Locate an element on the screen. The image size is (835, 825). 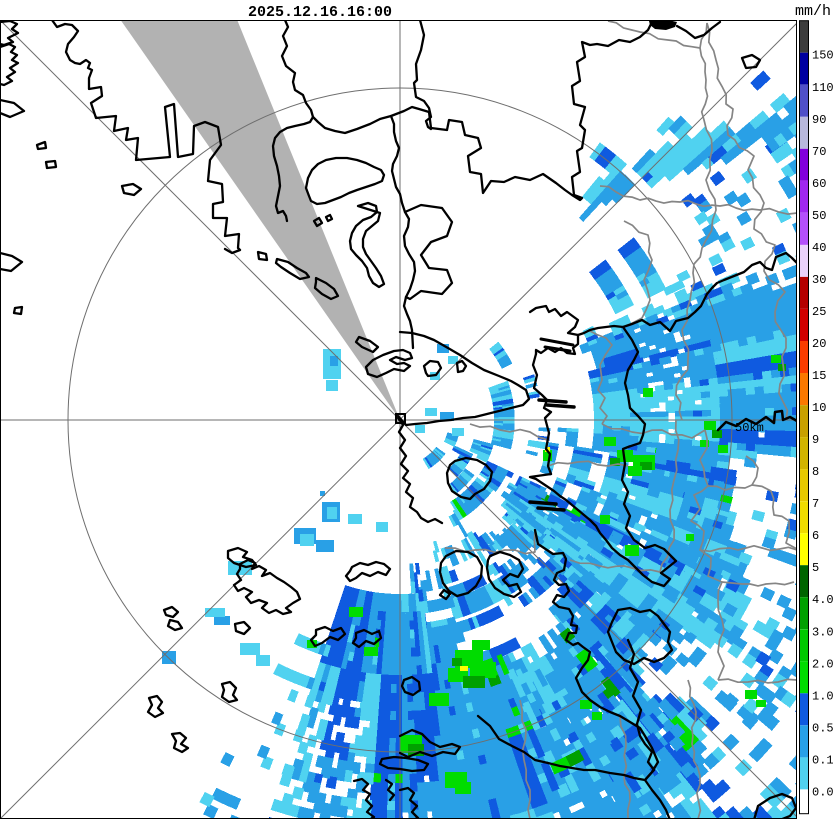
svg-text: 50km is located at coordinates (749, 428).